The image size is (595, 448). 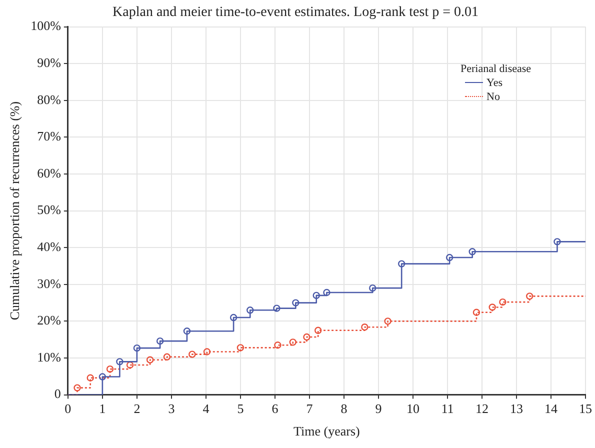 I want to click on y-tick-label: 0, so click(x=57, y=394).